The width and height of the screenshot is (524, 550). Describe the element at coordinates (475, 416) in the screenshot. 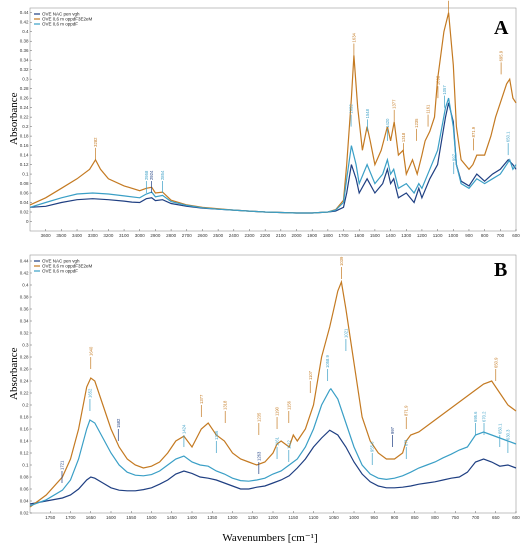

I see `peak-label: 695.6` at that location.